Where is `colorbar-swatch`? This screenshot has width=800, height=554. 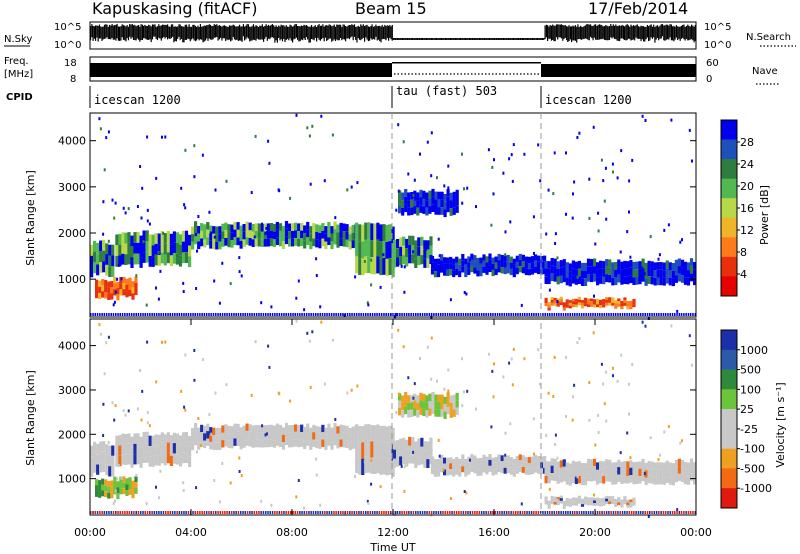 colorbar-swatch is located at coordinates (729, 359).